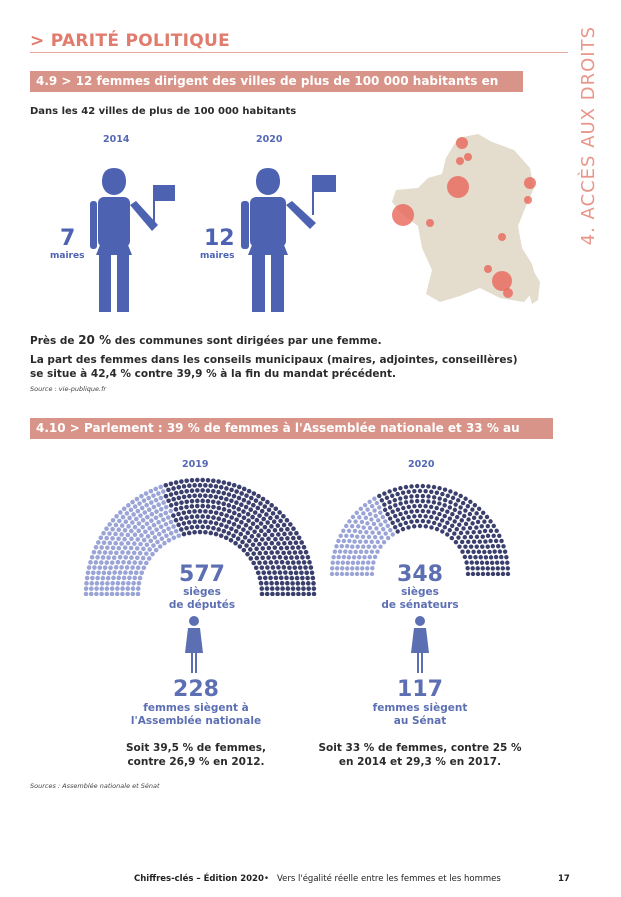 This screenshot has height=897, width=621. I want to click on assembly-women-label-2: l'Assemblée nationale, so click(196, 721).